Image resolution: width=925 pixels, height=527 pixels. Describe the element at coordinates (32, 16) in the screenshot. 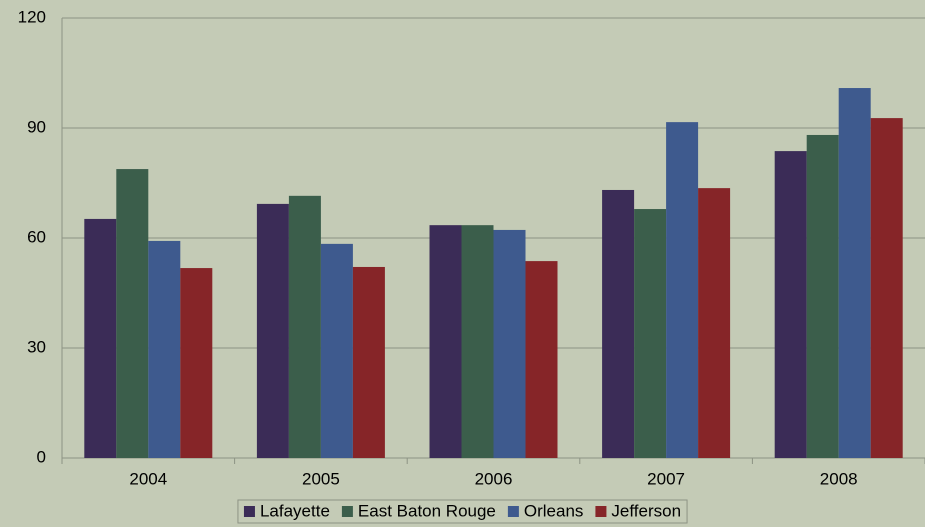

I see `y-tick-label: 120` at that location.